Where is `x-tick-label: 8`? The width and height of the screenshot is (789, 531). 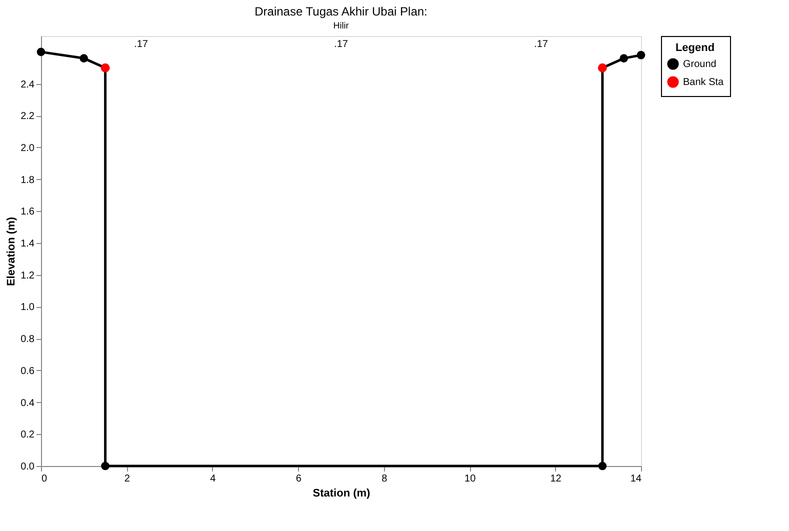
x-tick-label: 8 is located at coordinates (385, 479).